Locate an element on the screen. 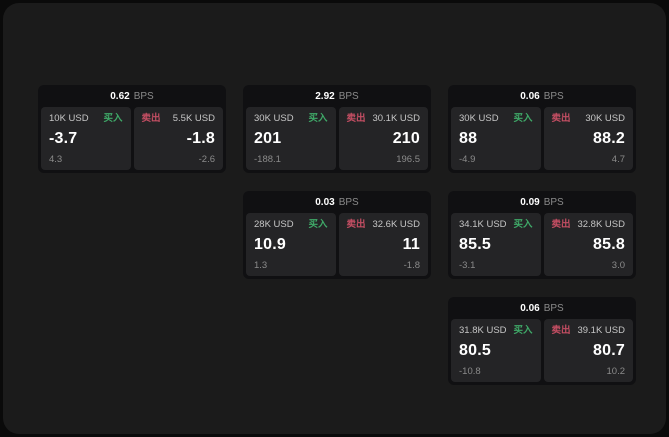 Image resolution: width=669 pixels, height=437 pixels. sell-tile: 卖出 30K USD 88.2 4.7 is located at coordinates (588, 138).